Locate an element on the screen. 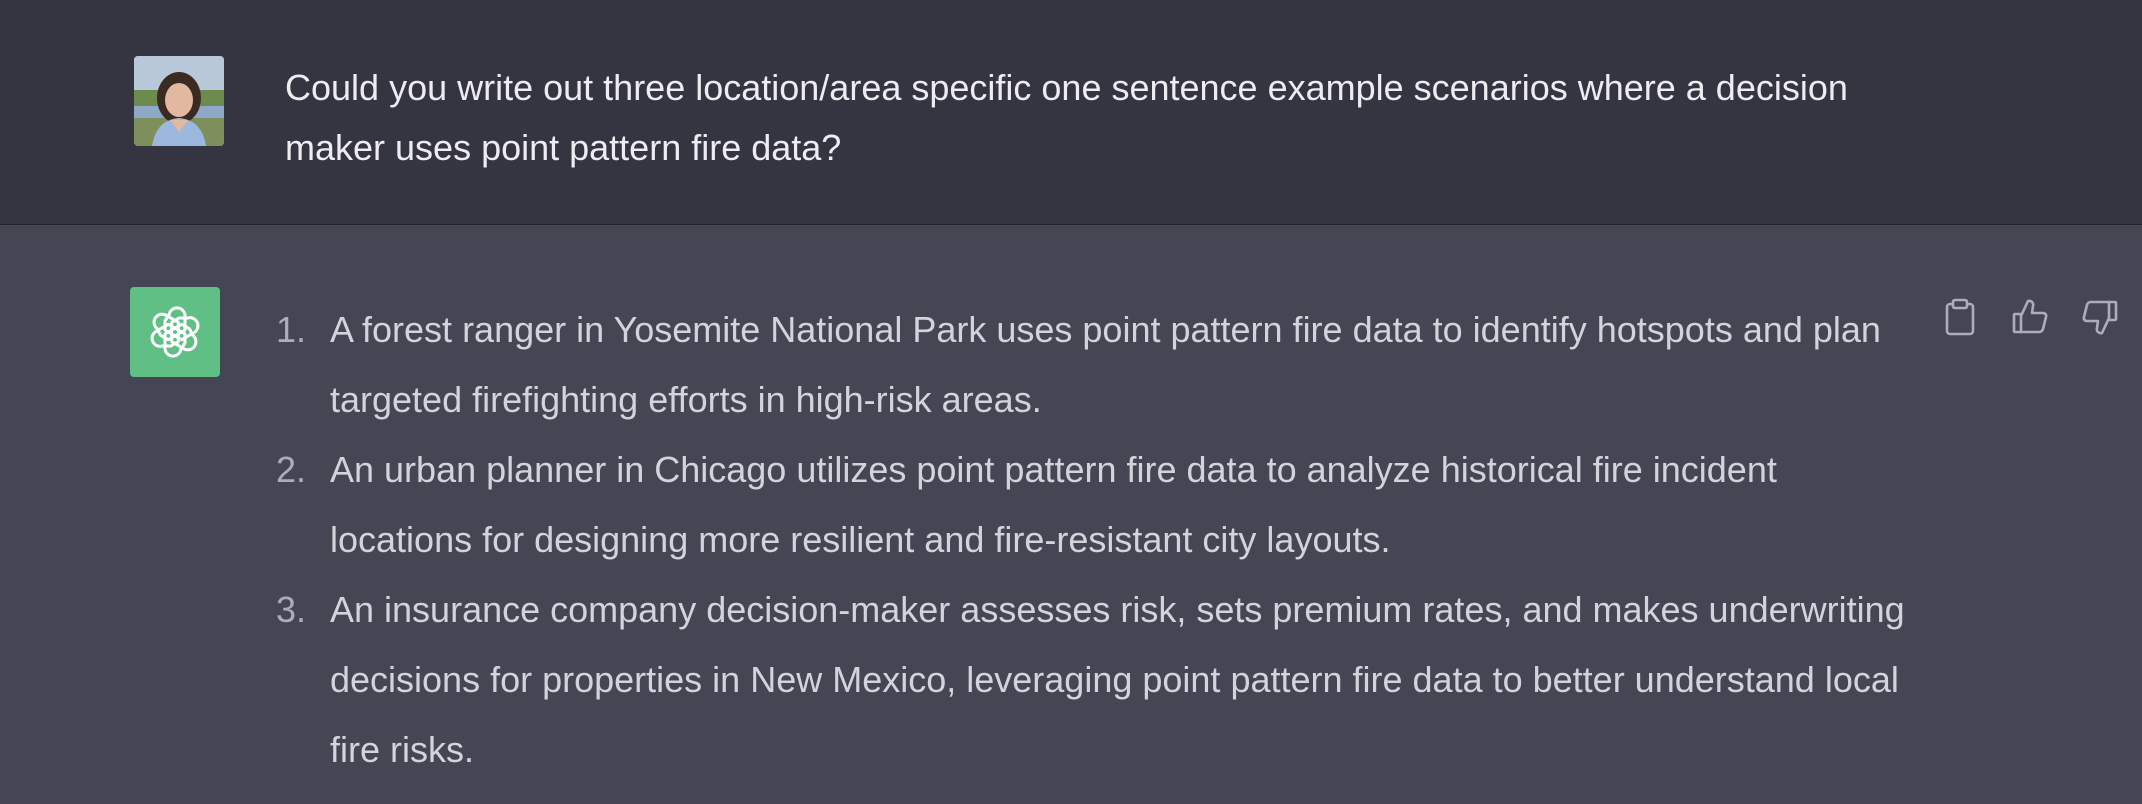  thumbs-up-button is located at coordinates (2030, 317).